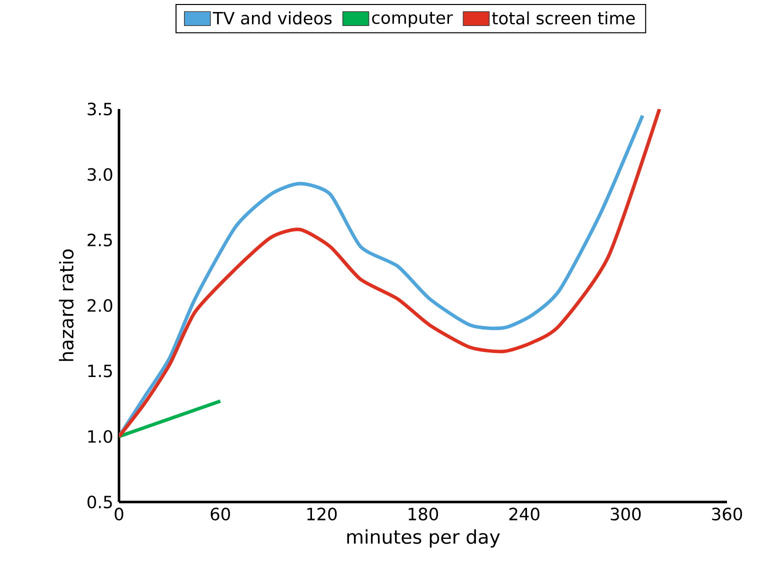  Describe the element at coordinates (272, 18) in the screenshot. I see `legend-label: TV and videos` at that location.